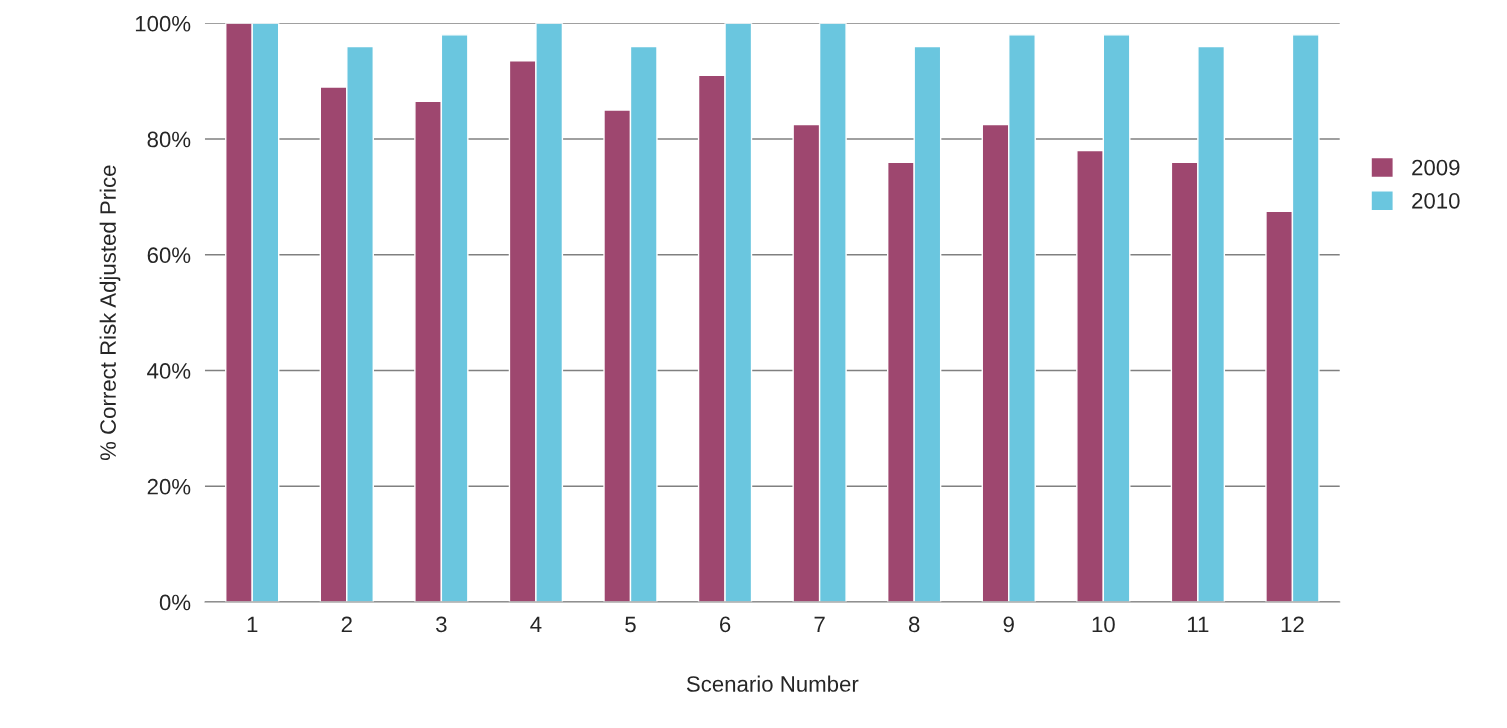 This screenshot has width=1507, height=728. Describe the element at coordinates (725, 624) in the screenshot. I see `x-tick-label: 6` at that location.